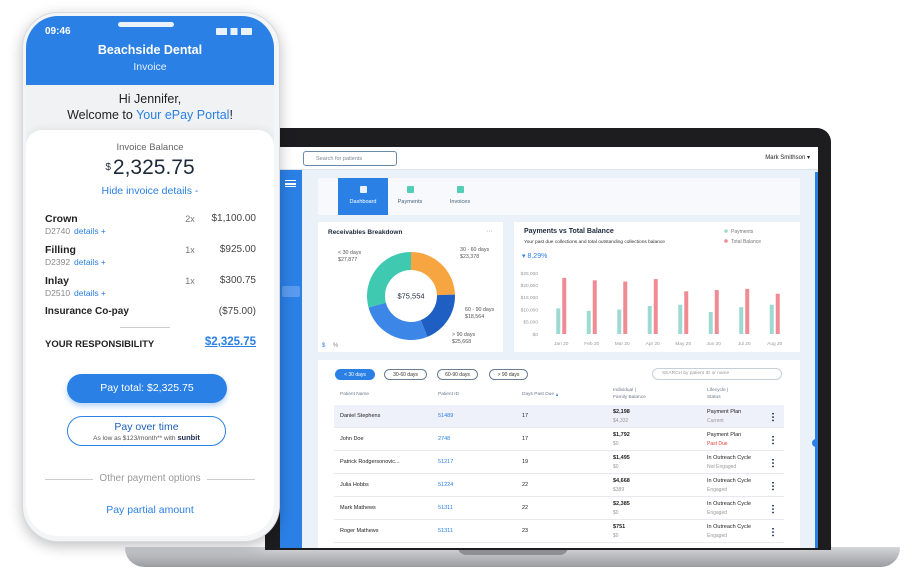  Describe the element at coordinates (621, 420) in the screenshot. I see `family-balance: $4,332` at that location.